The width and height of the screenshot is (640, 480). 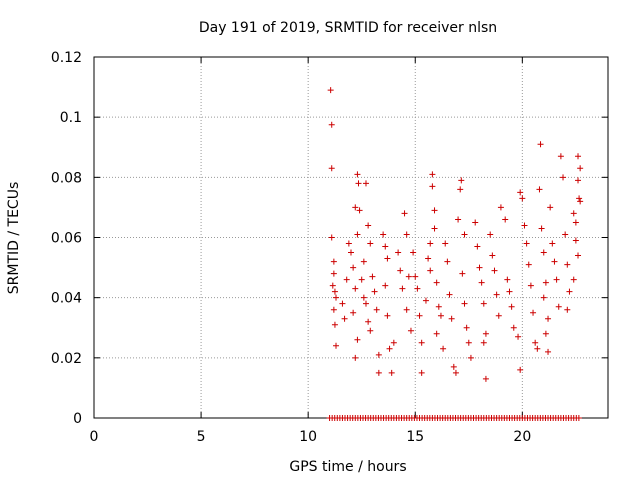 What do you see at coordinates (71, 118) in the screenshot?
I see `y-tick-label: 0.1` at bounding box center [71, 118].